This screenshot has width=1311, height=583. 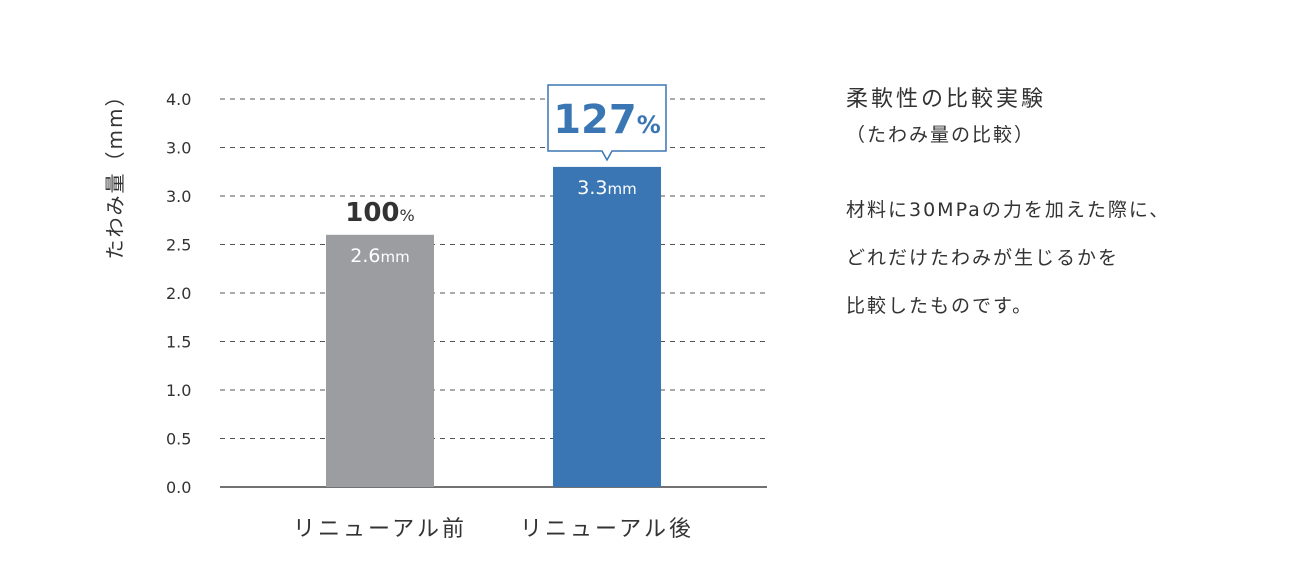 I want to click on x-category-label: リニューアル前, so click(x=380, y=529).